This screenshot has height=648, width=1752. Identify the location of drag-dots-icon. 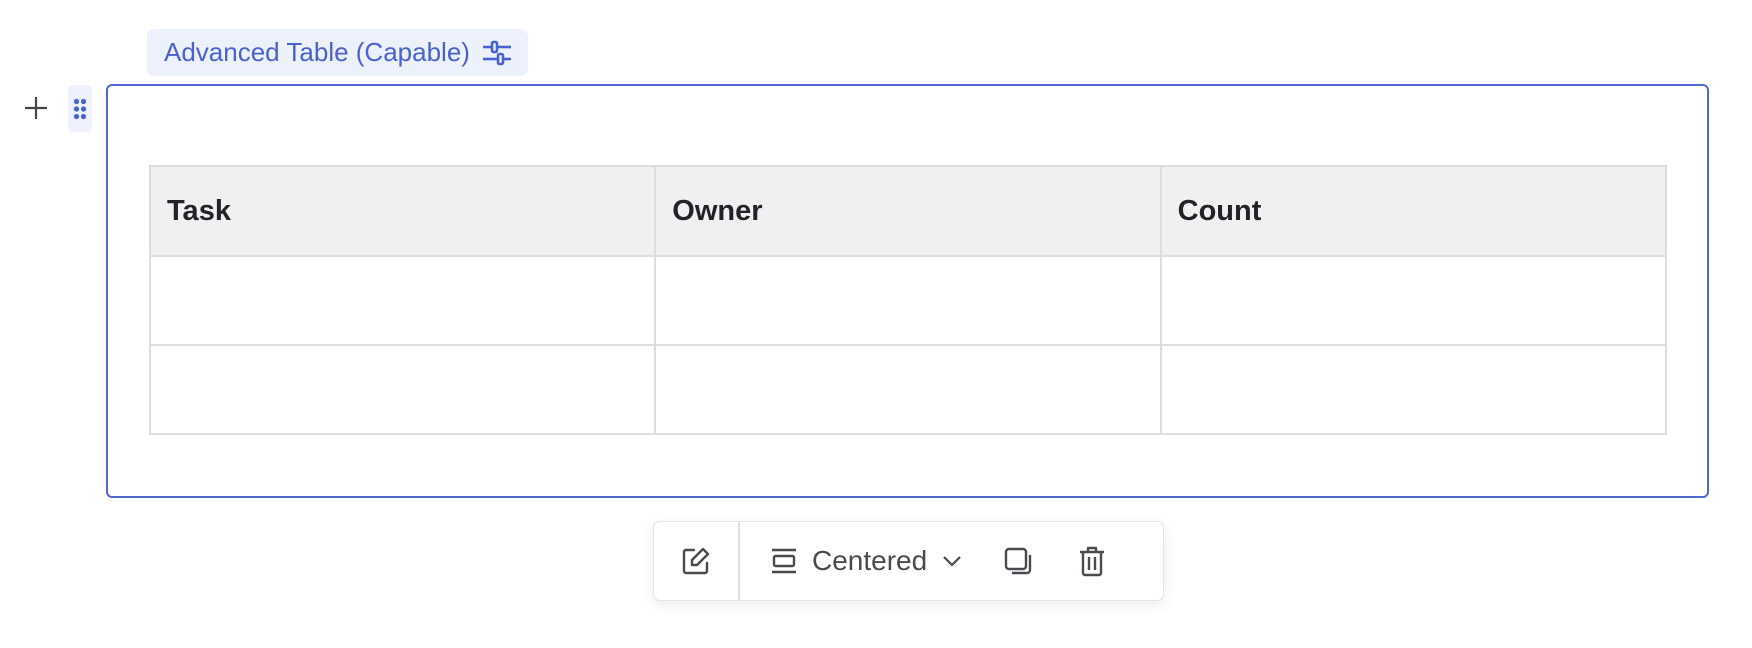
(80, 108).